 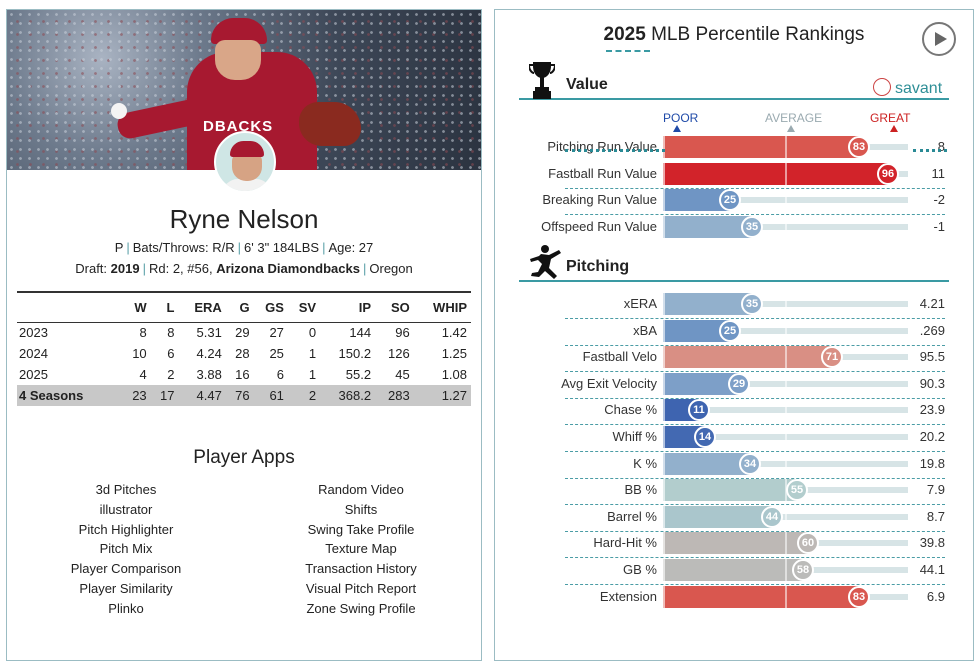 What do you see at coordinates (126, 529) in the screenshot?
I see `app-link-pitch-highlighter: Pitch Highlighter` at bounding box center [126, 529].